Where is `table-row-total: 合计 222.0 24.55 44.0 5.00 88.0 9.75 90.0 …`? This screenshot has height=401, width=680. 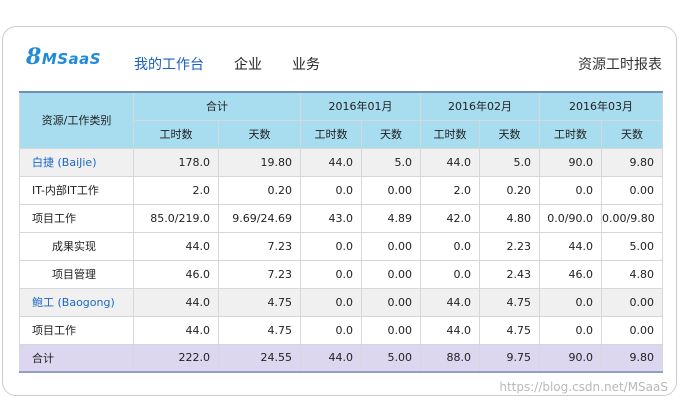 table-row-total: 合计 222.0 24.55 44.0 5.00 88.0 9.75 90.0 … is located at coordinates (341, 358).